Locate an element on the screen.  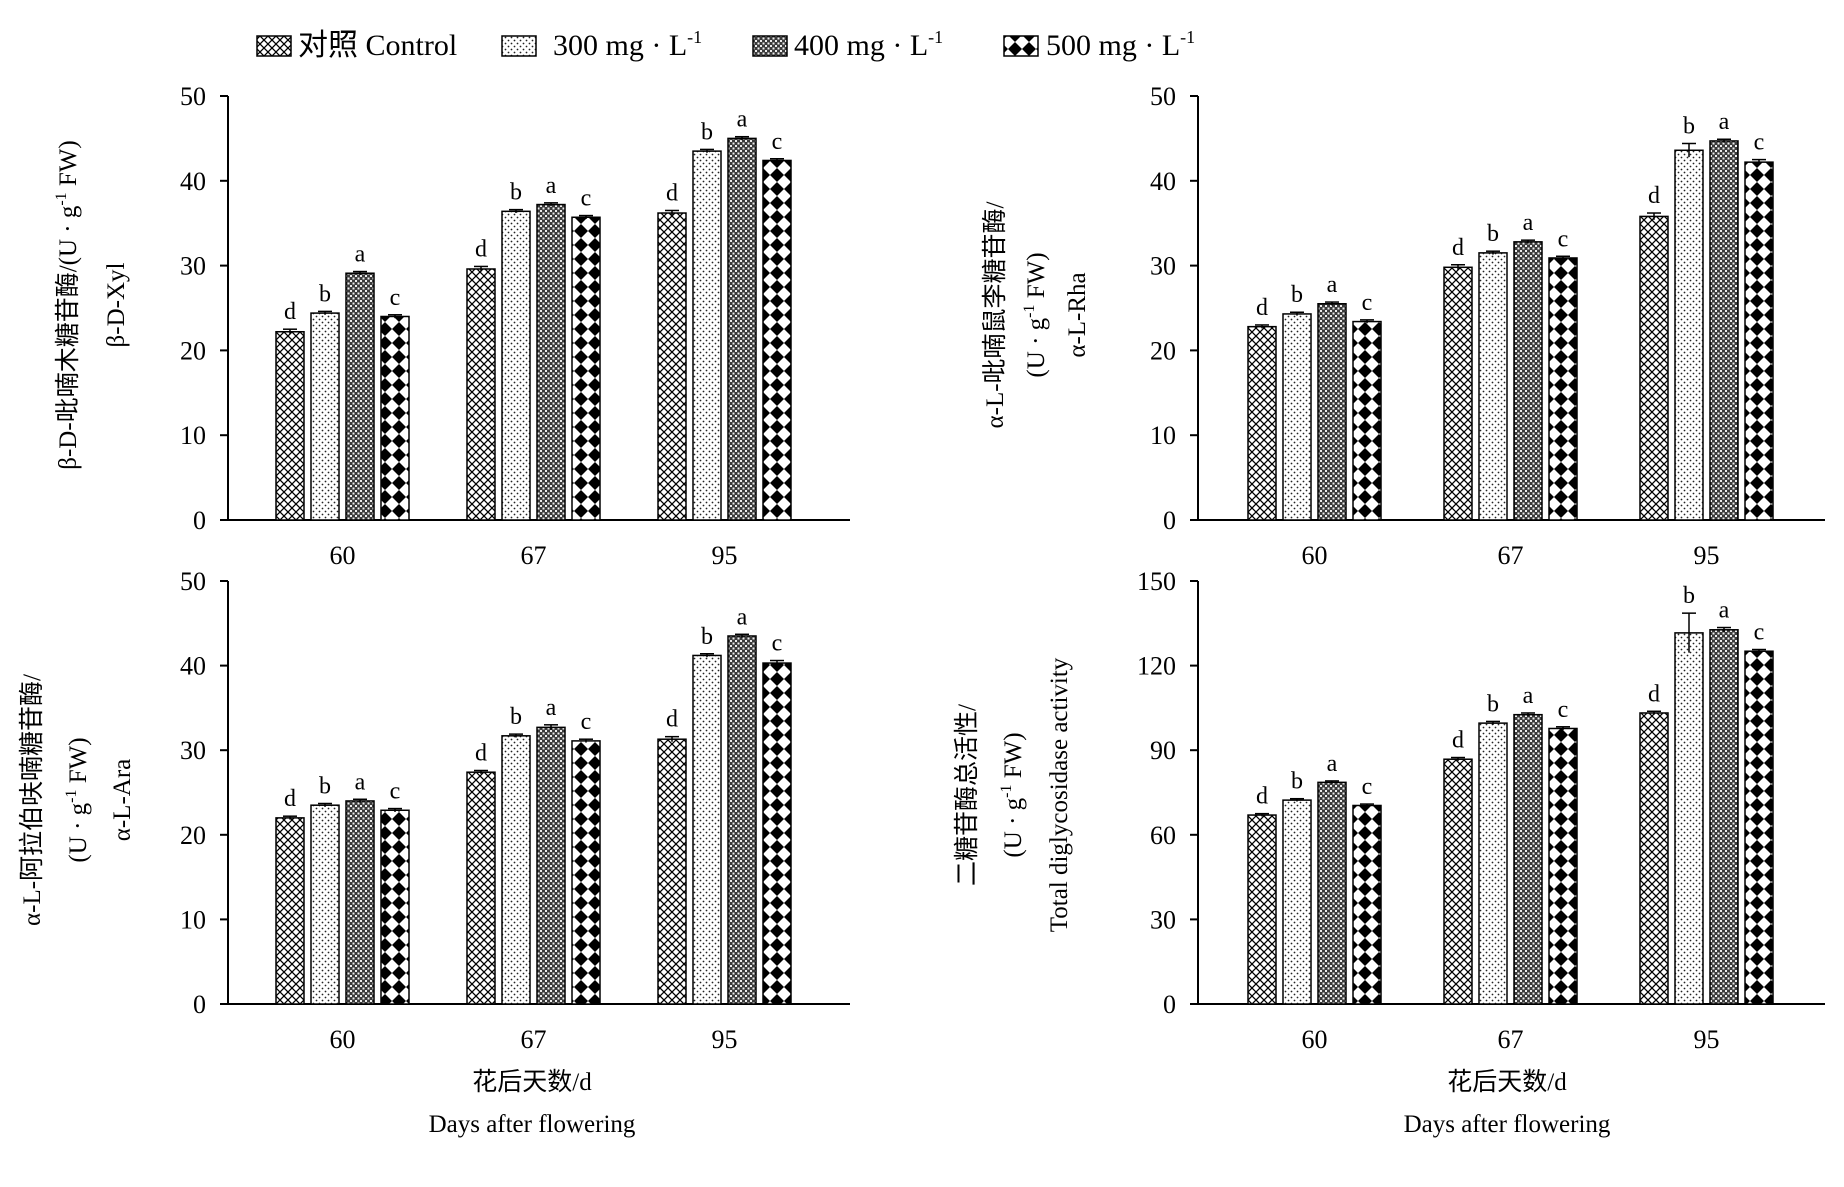
xyl-bar-s0-c1 is located at coordinates (481, 394).